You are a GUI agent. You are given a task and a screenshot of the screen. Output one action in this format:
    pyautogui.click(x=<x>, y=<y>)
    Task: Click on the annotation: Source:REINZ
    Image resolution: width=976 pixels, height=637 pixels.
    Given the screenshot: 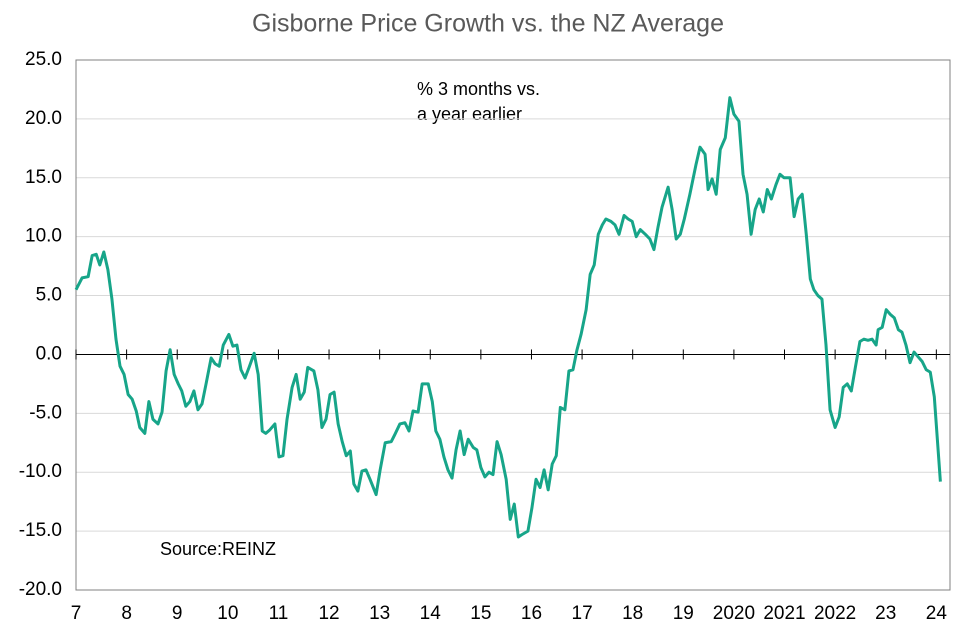 What is the action you would take?
    pyautogui.click(x=218, y=549)
    